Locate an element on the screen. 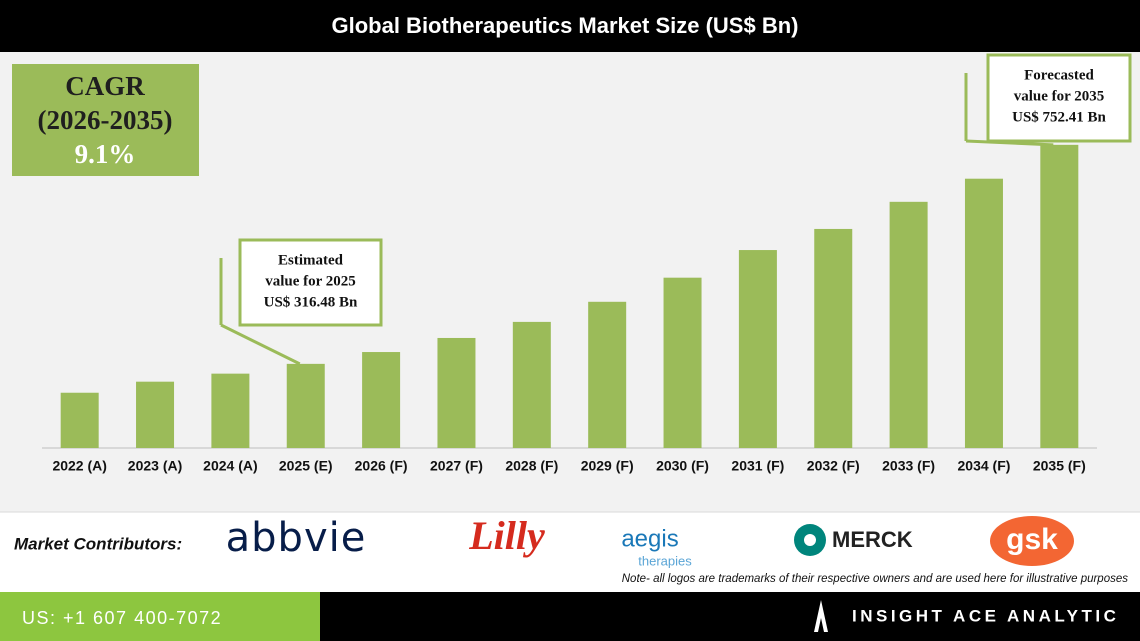 The height and width of the screenshot is (641, 1140). cagr-box is located at coordinates (105, 120).